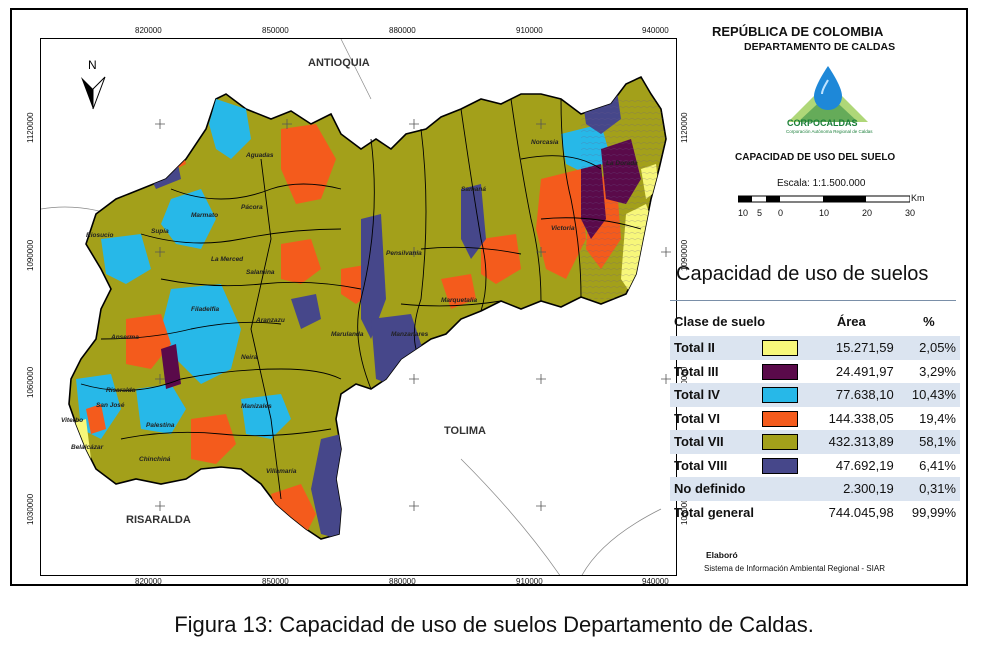  I want to click on legend-class: Total VIII, so click(701, 465).